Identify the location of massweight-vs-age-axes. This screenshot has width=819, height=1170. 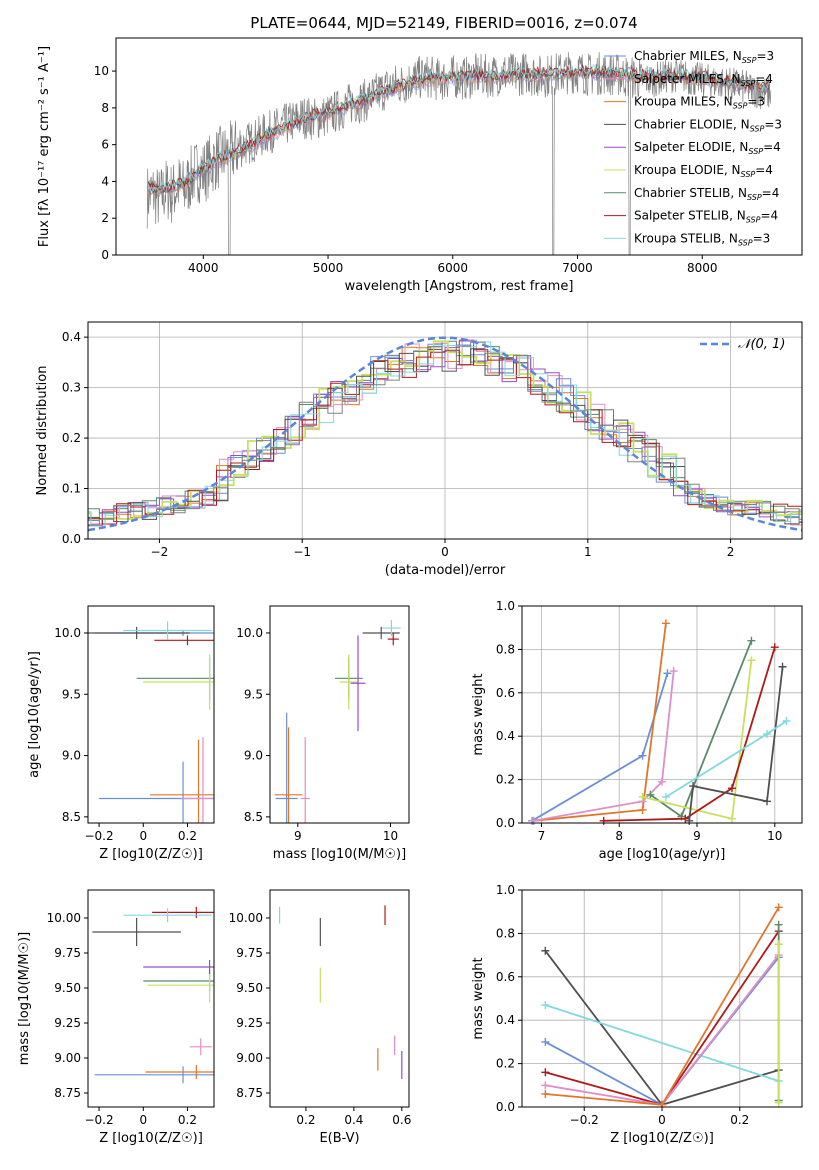
(660, 716).